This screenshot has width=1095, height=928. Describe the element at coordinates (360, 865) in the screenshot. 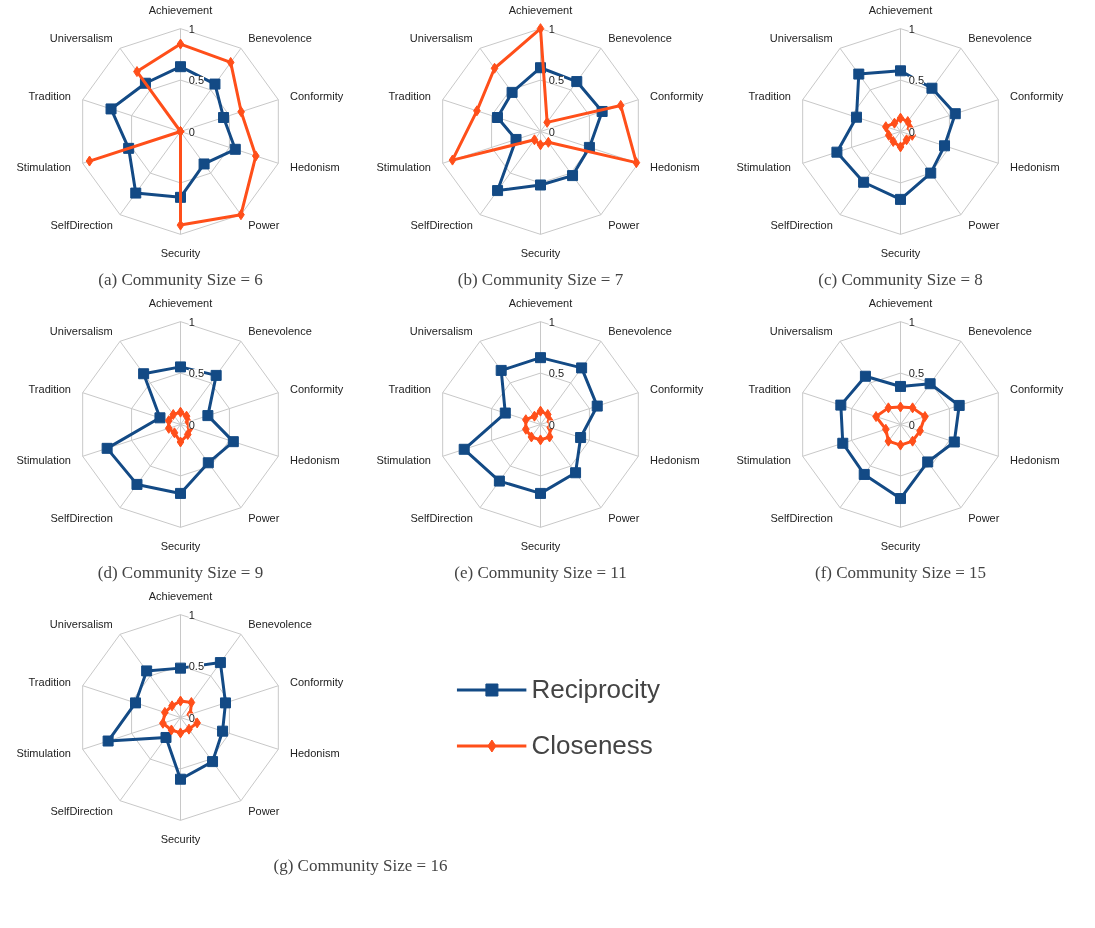

I see `text: (g) Community Size = 16` at that location.